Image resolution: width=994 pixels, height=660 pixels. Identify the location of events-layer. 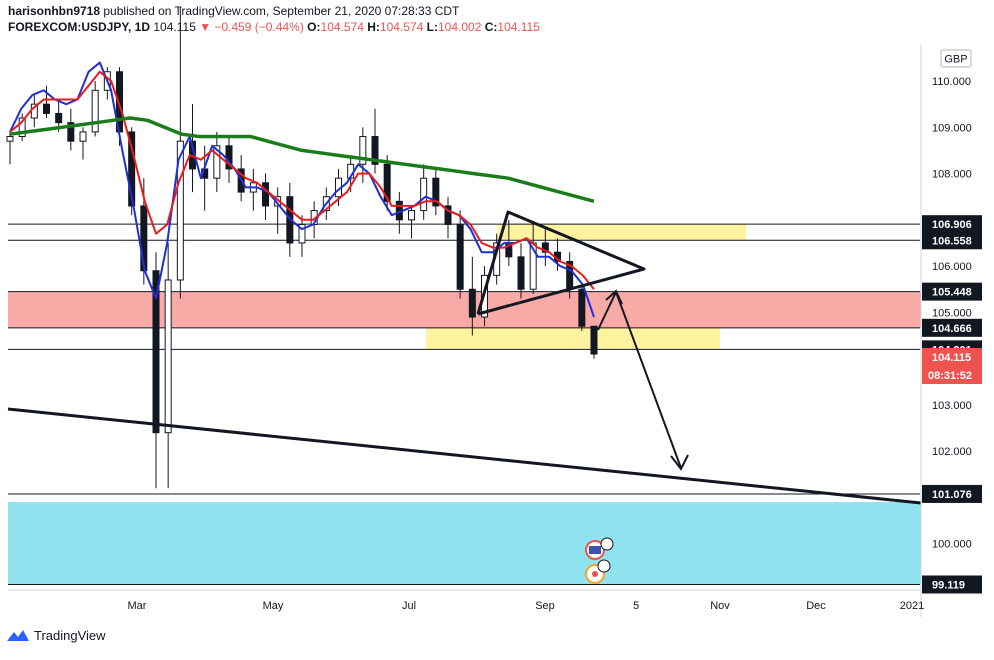
(599, 560).